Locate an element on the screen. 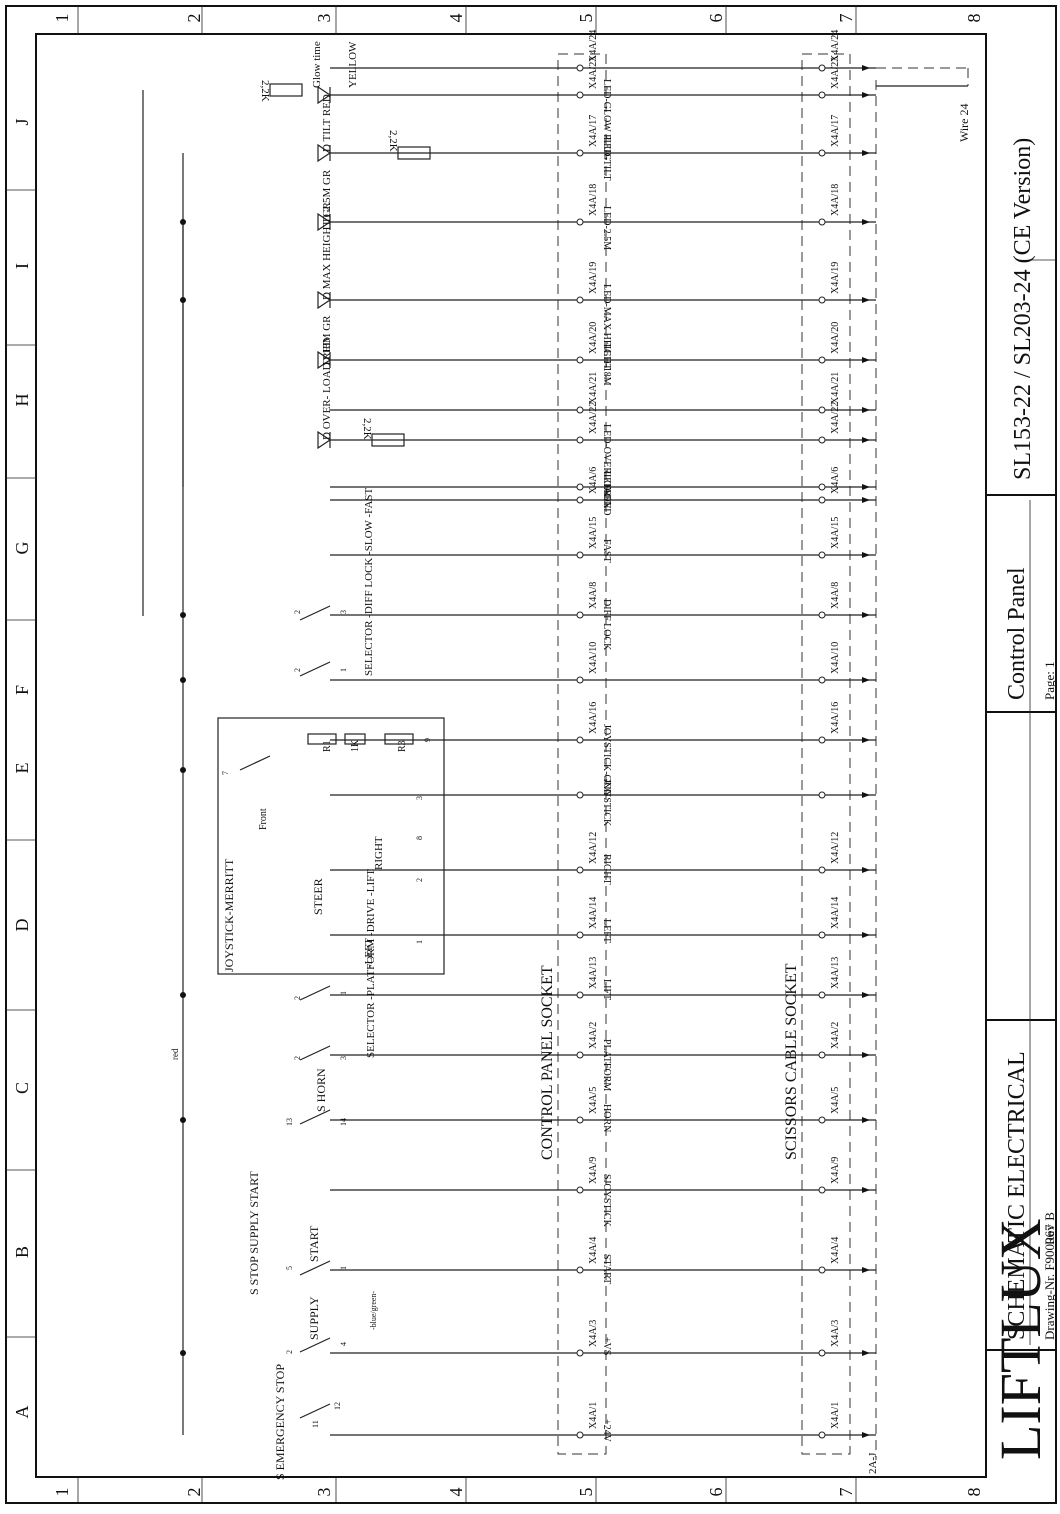 The height and width of the screenshot is (1514, 1060). resistor-r3 is located at coordinates (399, 739).